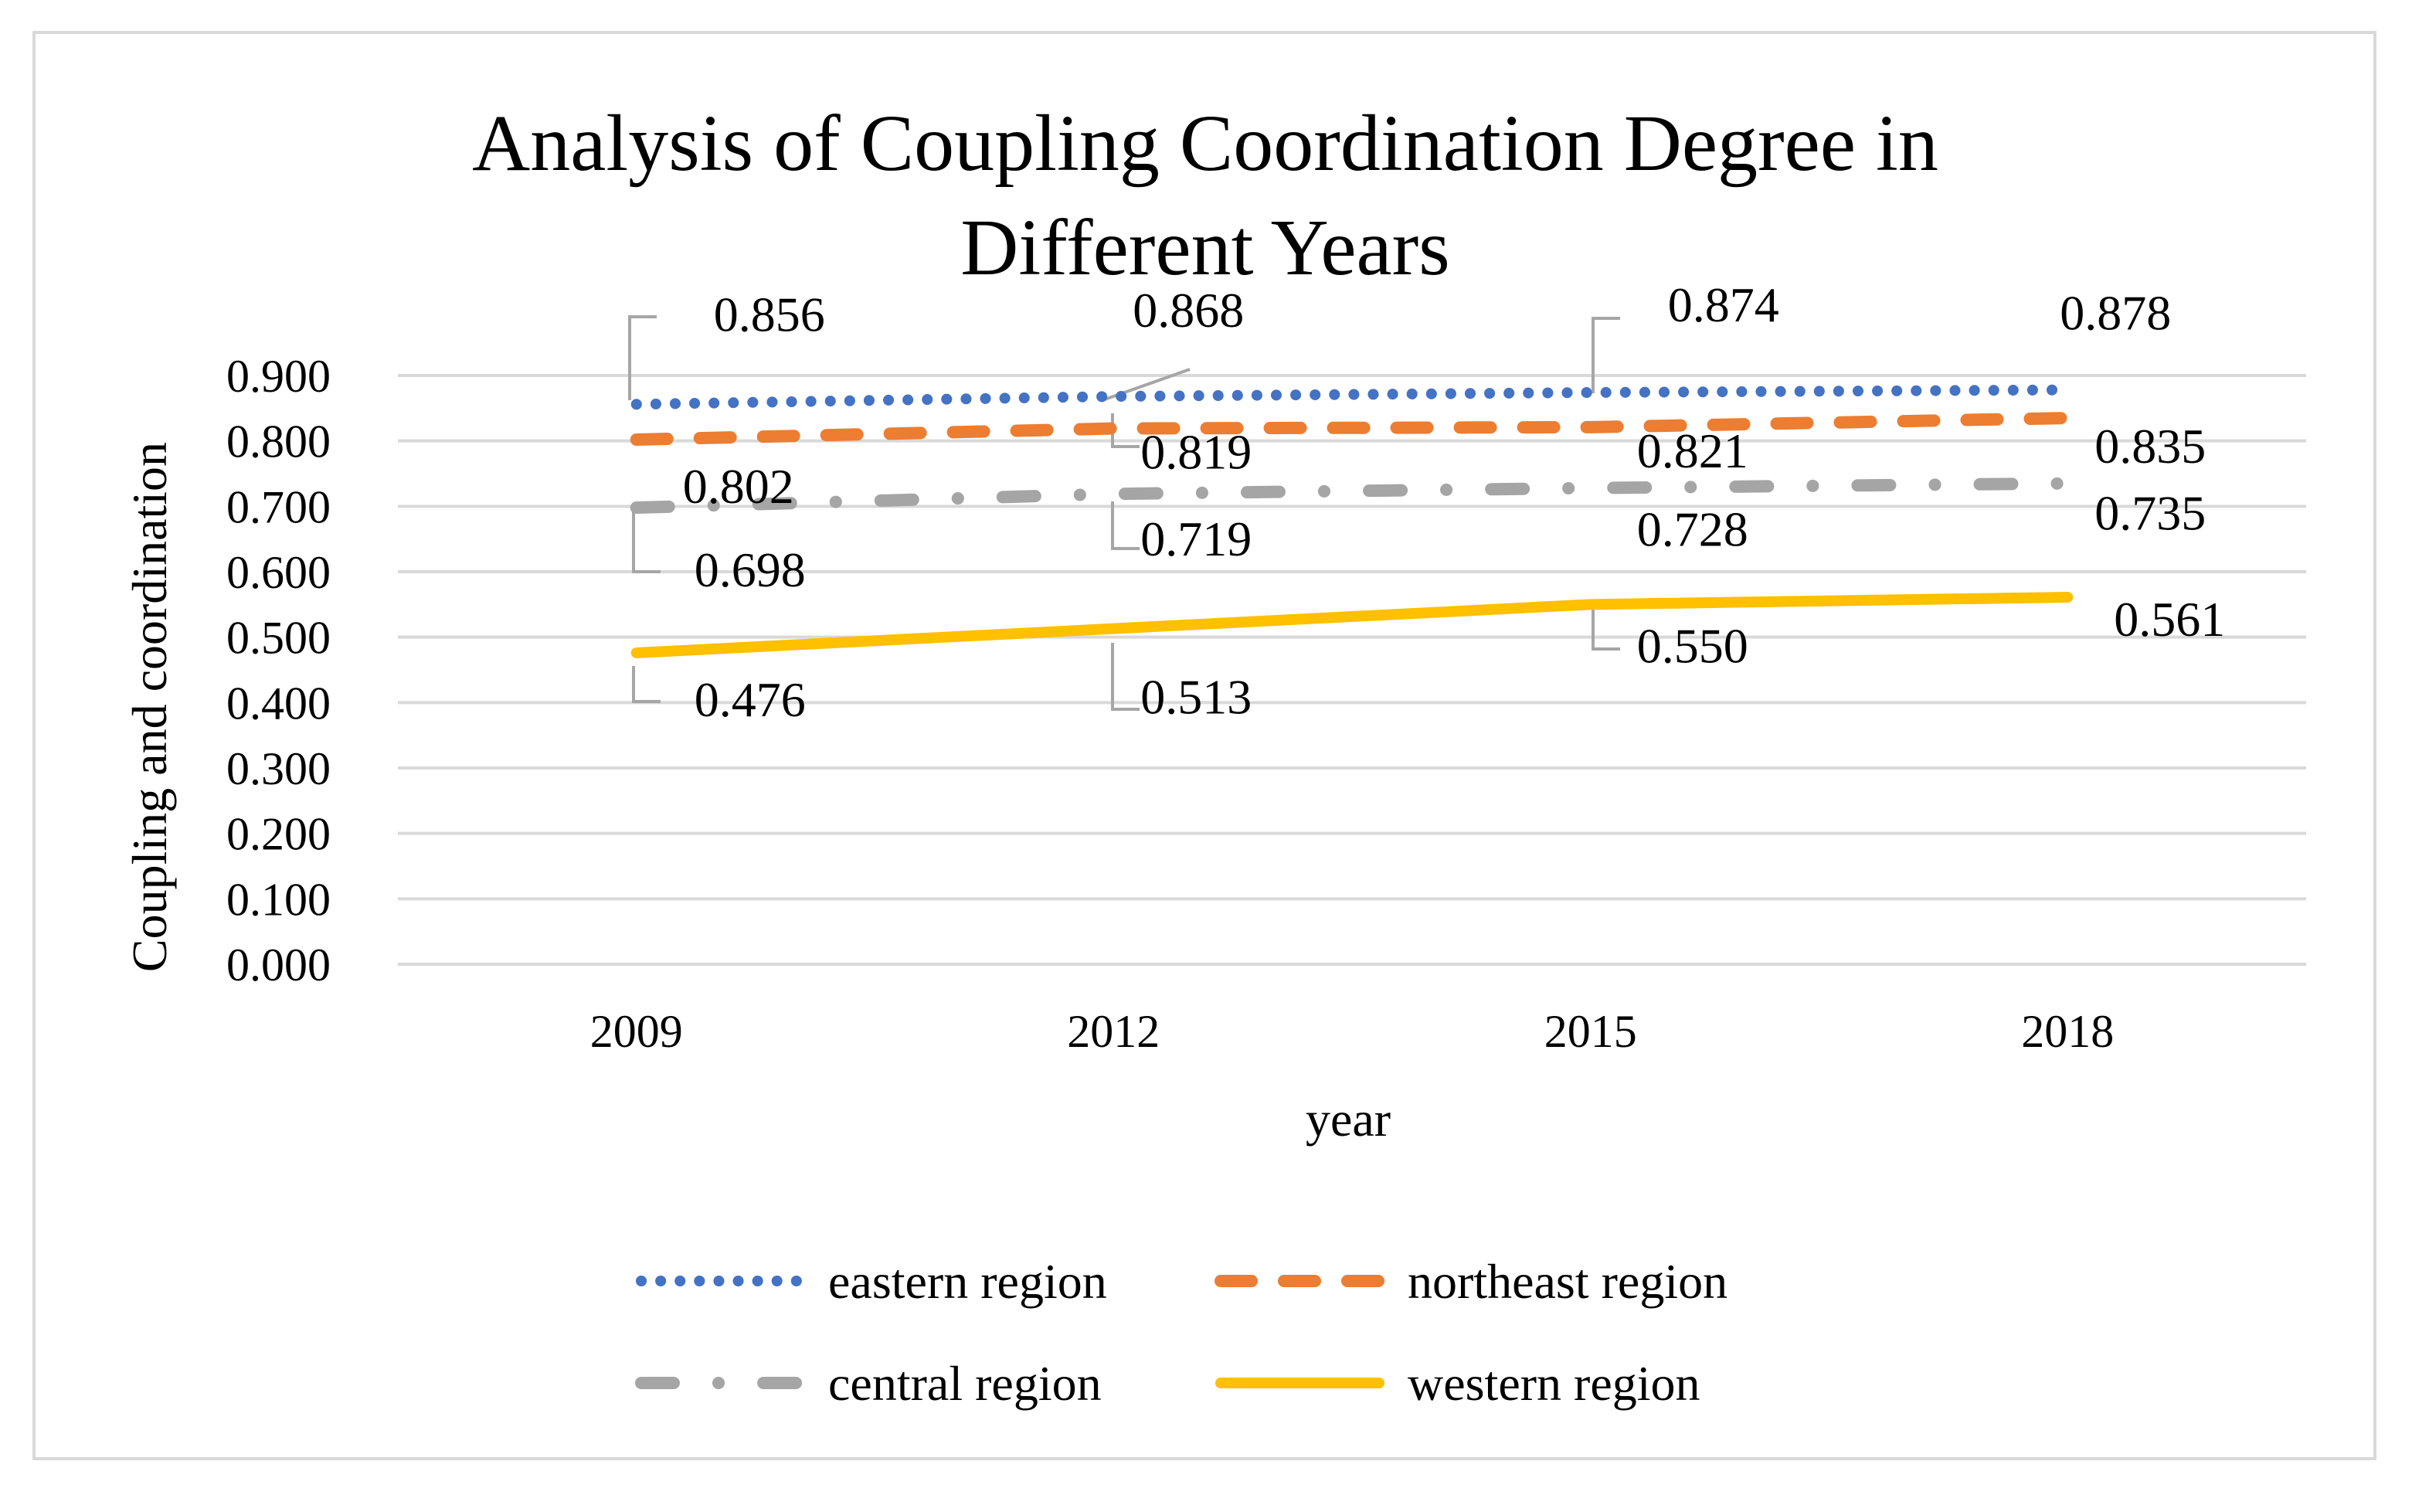 The image size is (2412, 1512). What do you see at coordinates (1188, 310) in the screenshot?
I see `data-label: 0.868` at bounding box center [1188, 310].